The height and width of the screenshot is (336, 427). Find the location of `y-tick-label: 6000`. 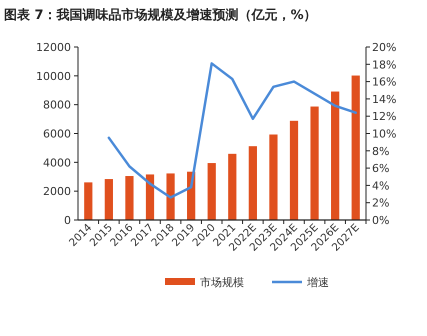

y-tick-label: 6000 is located at coordinates (57, 134).